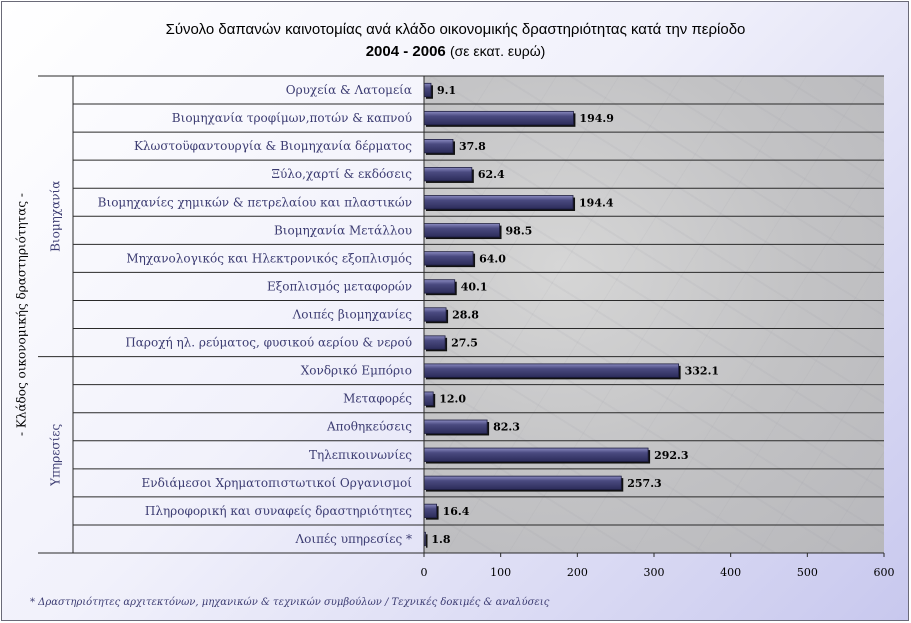 This screenshot has height=623, width=911. What do you see at coordinates (360, 455) in the screenshot?
I see `category-label: Τηλεπικοινωνίες` at bounding box center [360, 455].